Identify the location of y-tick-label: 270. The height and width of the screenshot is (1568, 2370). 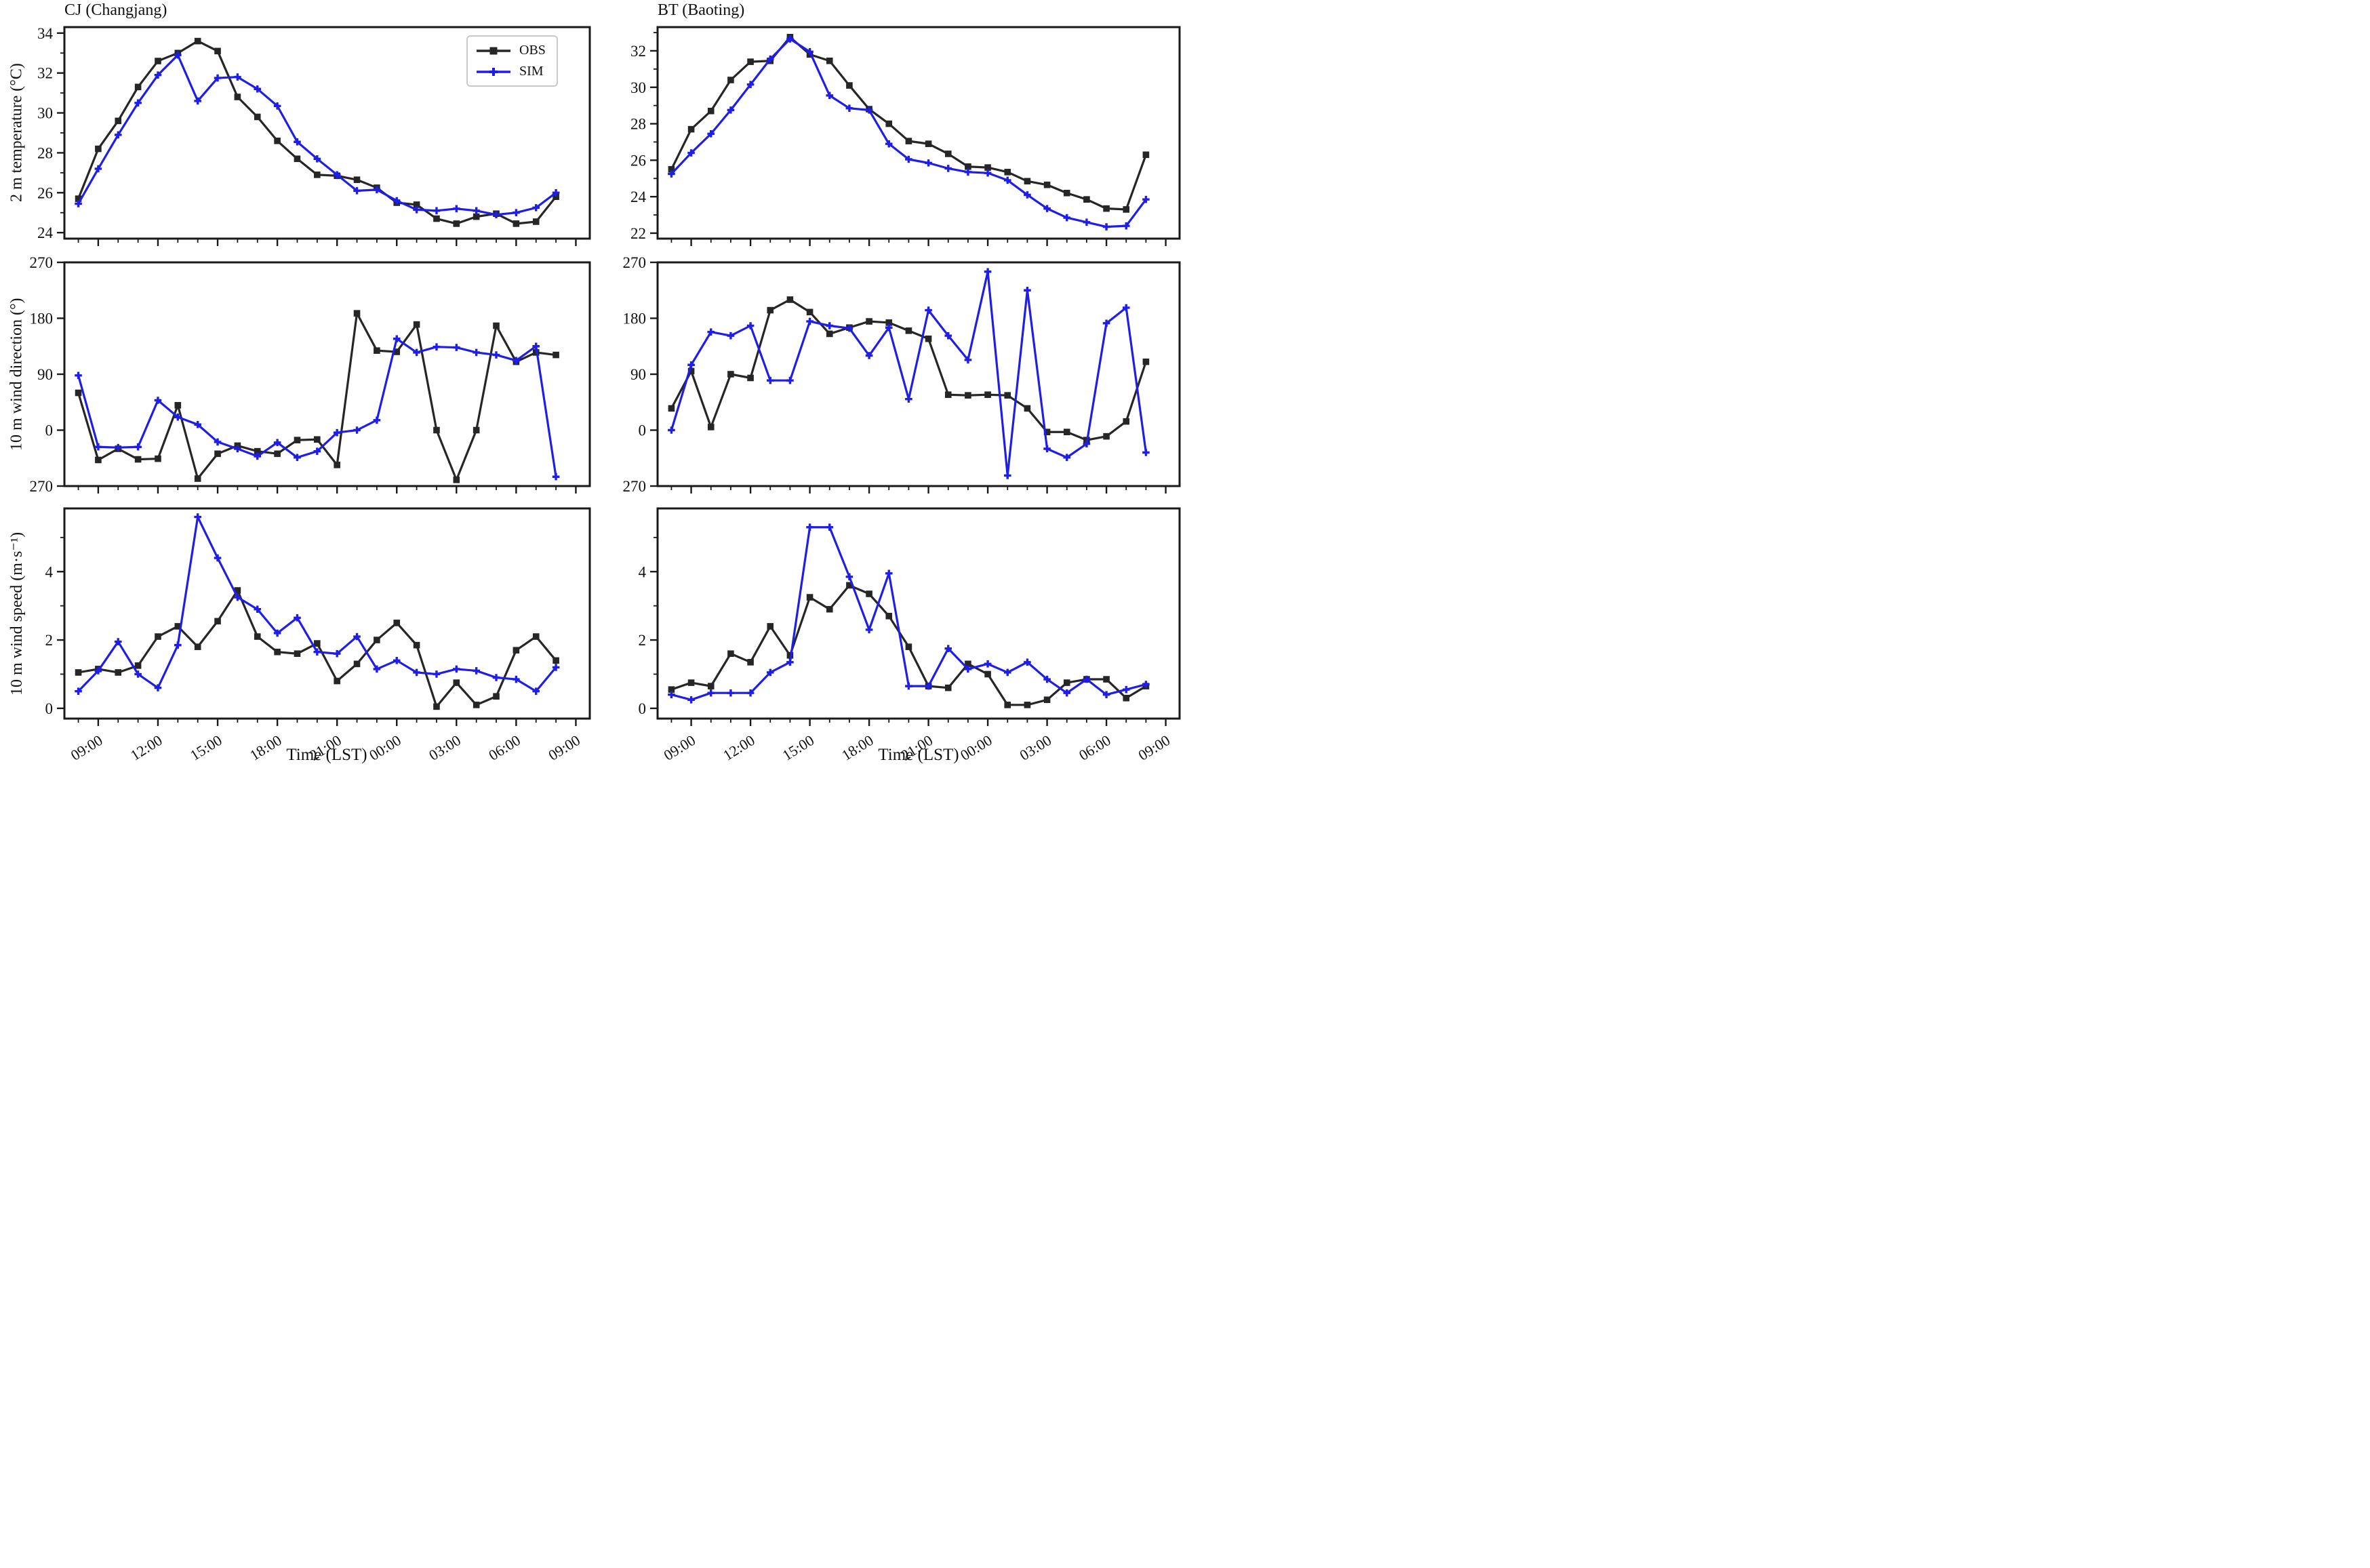
(42, 487).